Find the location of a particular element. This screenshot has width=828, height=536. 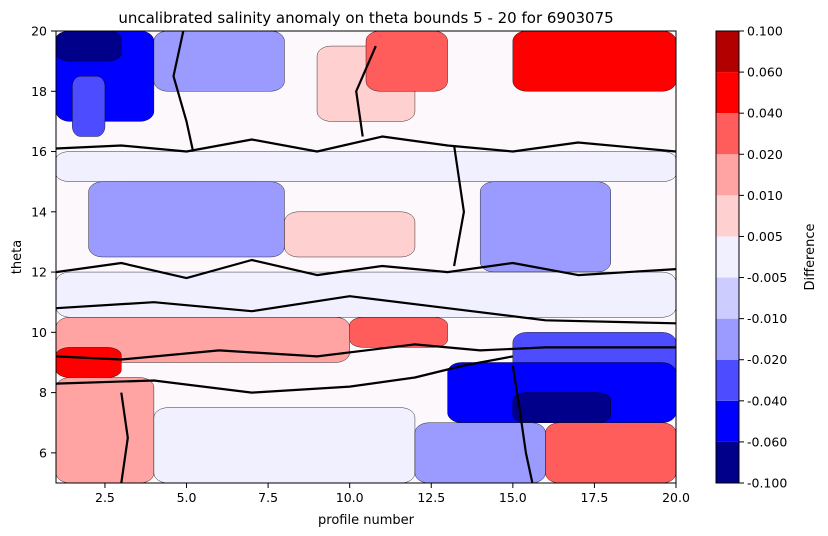

colorbar-tick-label: 0.020 is located at coordinates (765, 154).